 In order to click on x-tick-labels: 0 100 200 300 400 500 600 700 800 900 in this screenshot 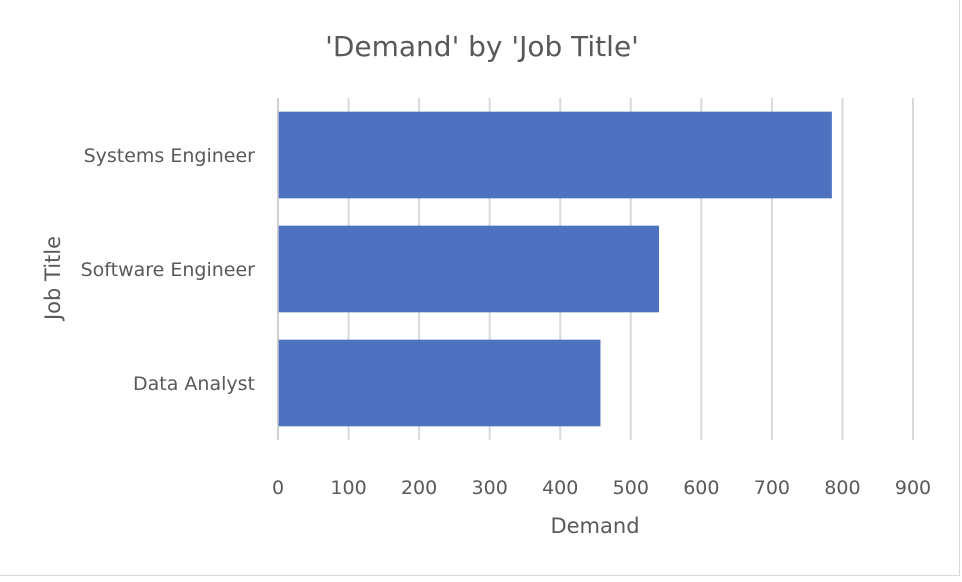, I will do `click(601, 488)`.